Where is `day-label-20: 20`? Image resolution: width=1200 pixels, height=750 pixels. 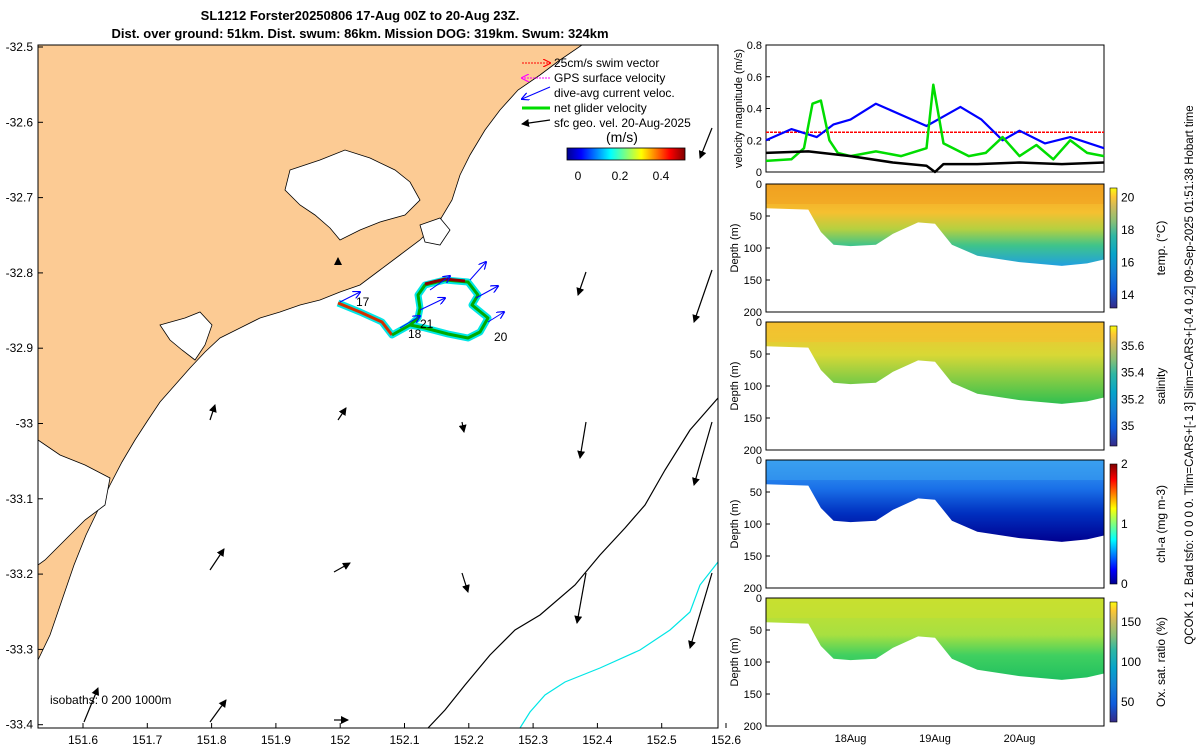
day-label-20: 20 is located at coordinates (501, 337).